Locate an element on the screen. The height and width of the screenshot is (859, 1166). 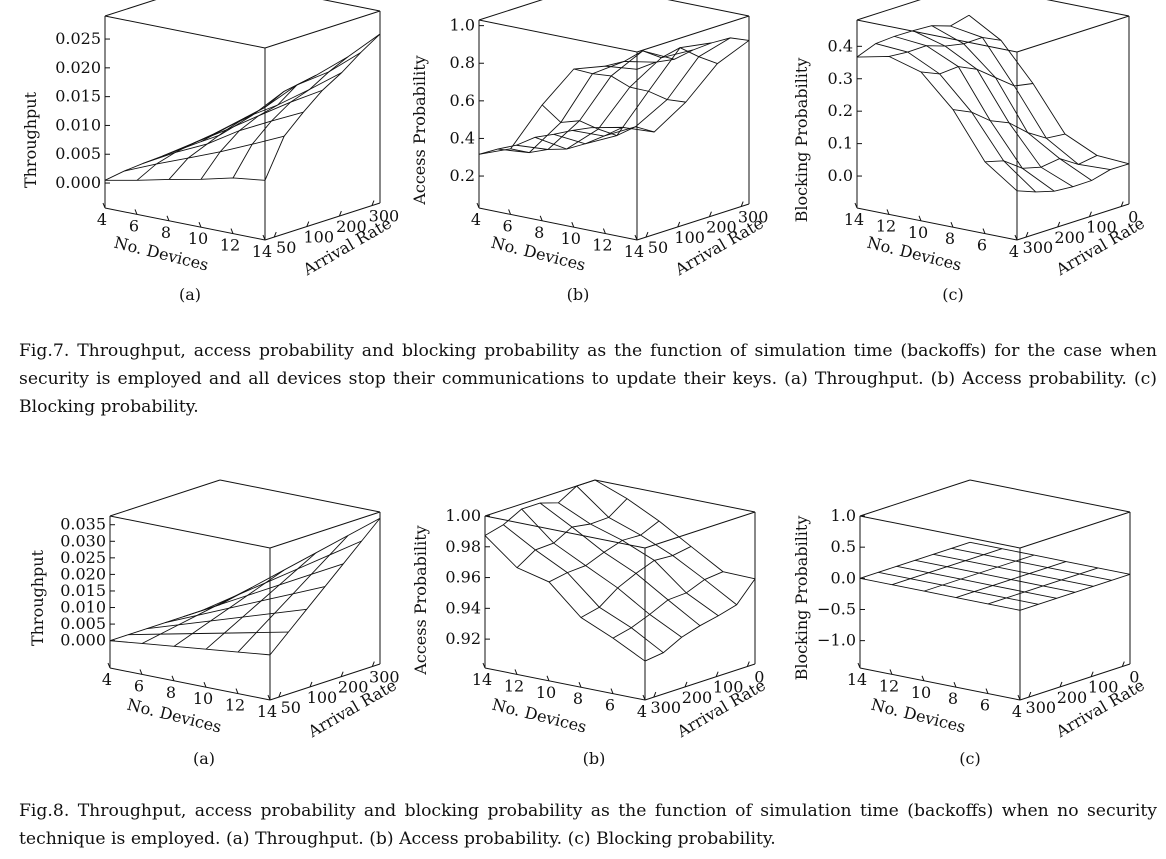
z-tick-label: 1.0 is located at coordinates (462, 25).